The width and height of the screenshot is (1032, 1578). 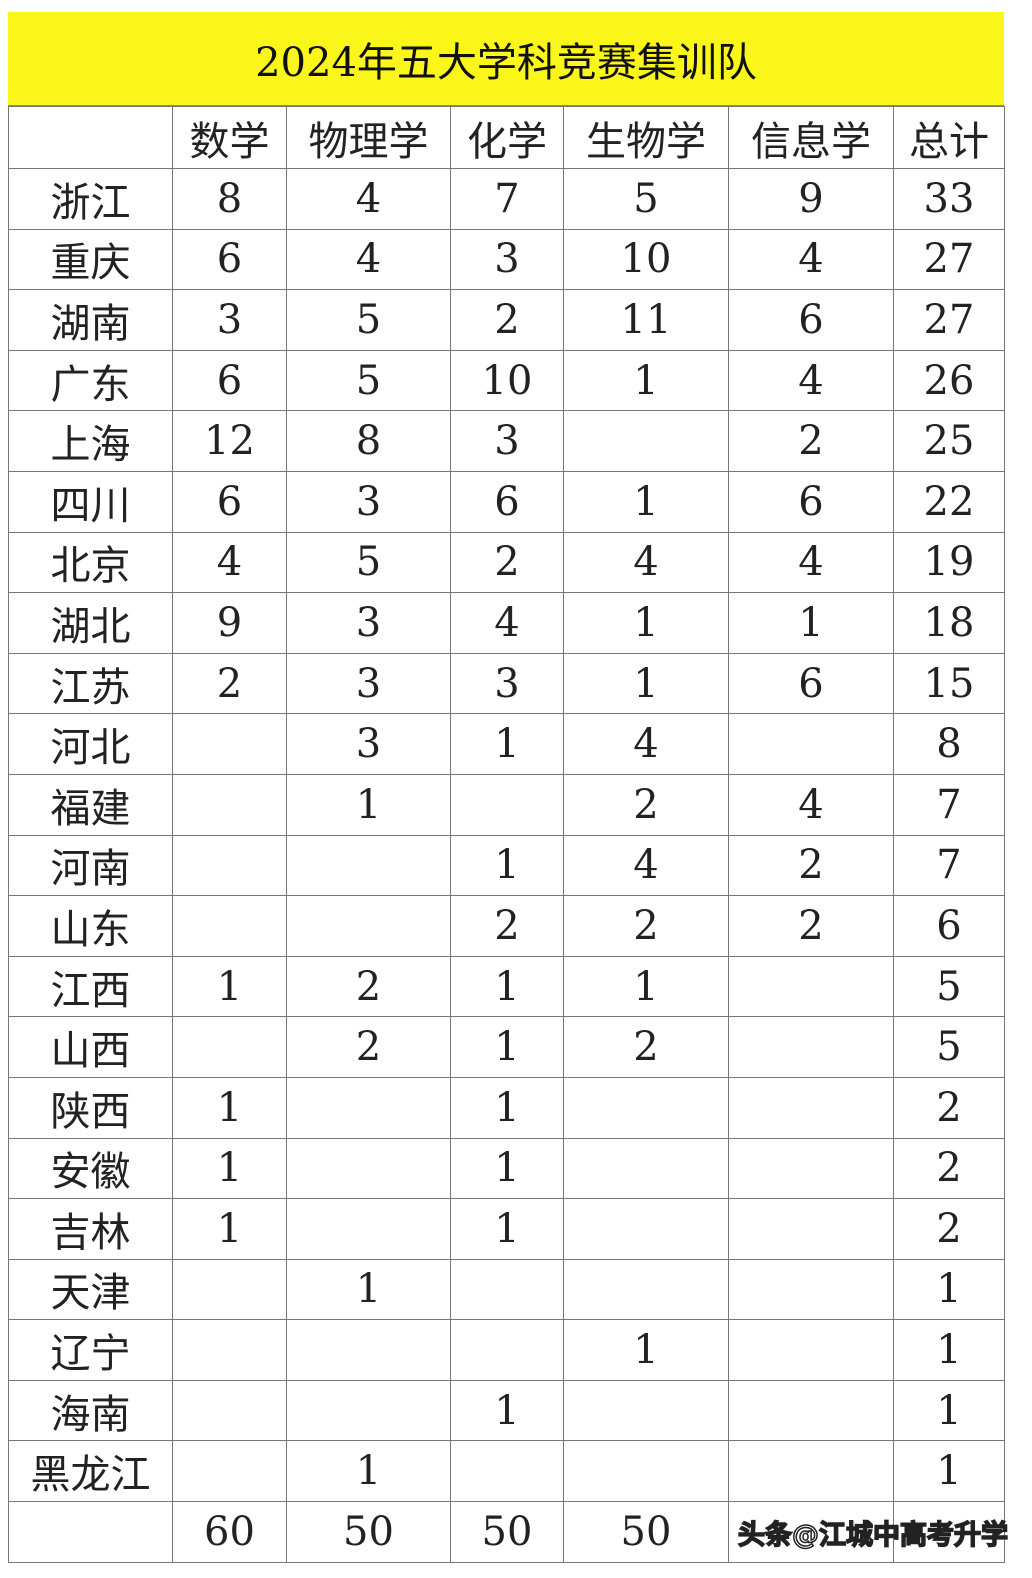 What do you see at coordinates (90, 380) in the screenshot?
I see `row-label-cell: 广东` at bounding box center [90, 380].